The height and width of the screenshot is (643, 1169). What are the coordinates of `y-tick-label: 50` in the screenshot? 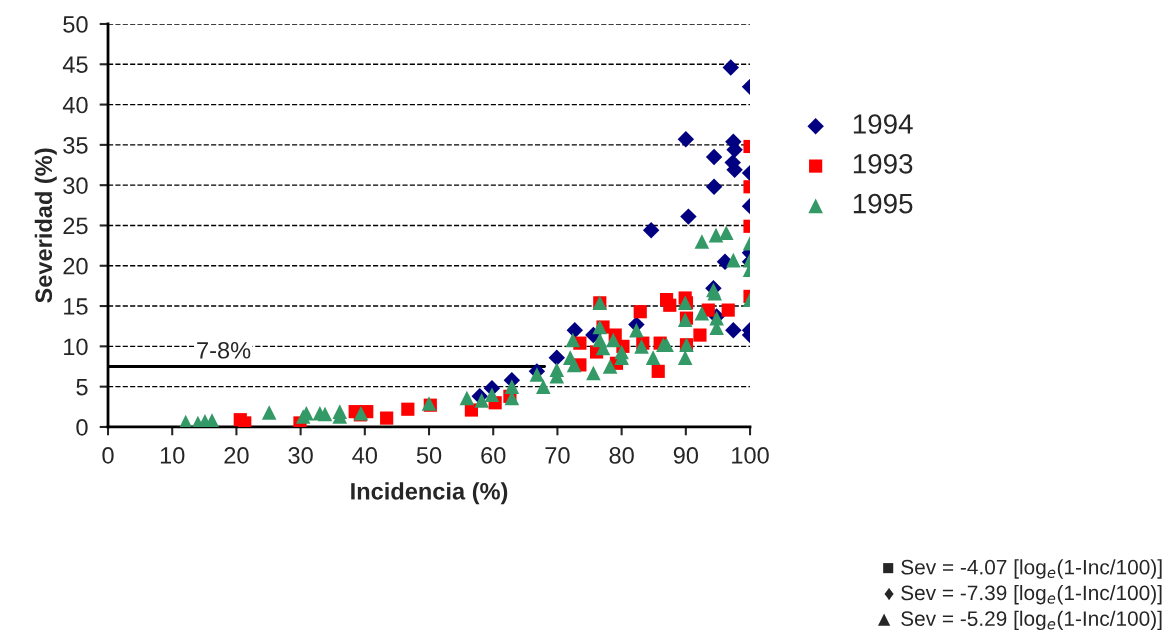 It's located at (75, 24).